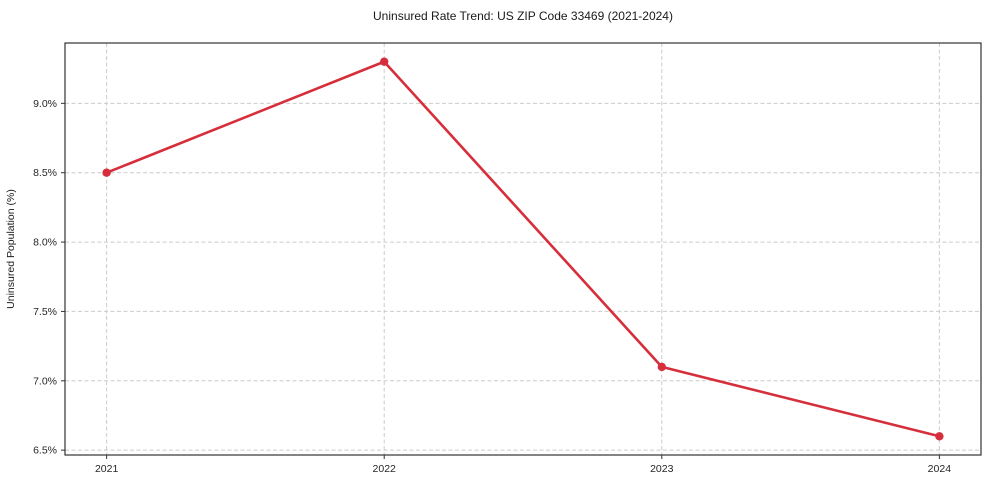  Describe the element at coordinates (45, 312) in the screenshot. I see `y-tick-label: 7.5%` at that location.